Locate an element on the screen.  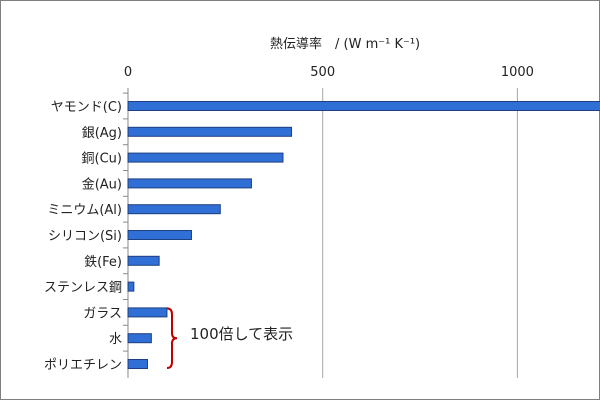
category-label: 銅(Cu) is located at coordinates (102, 159).